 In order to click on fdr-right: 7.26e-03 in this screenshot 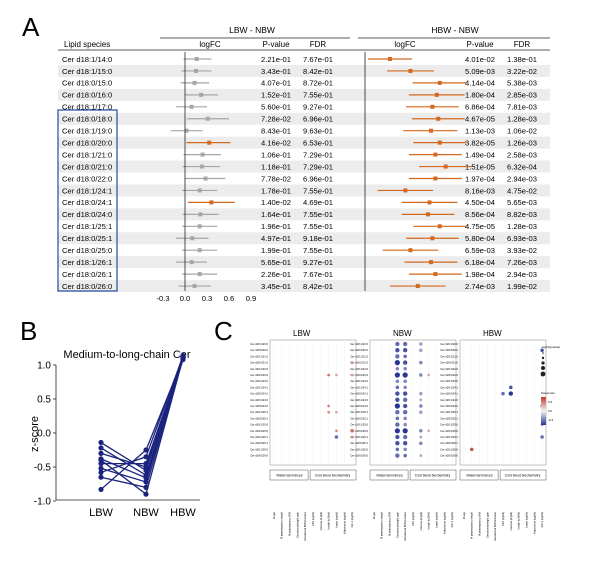, I will do `click(522, 262)`.